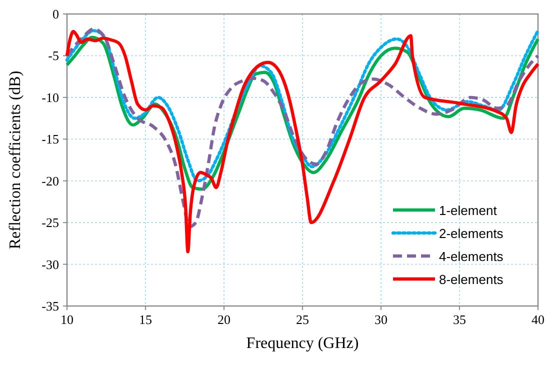  Describe the element at coordinates (55, 14) in the screenshot. I see `y-tick-label: 0` at that location.